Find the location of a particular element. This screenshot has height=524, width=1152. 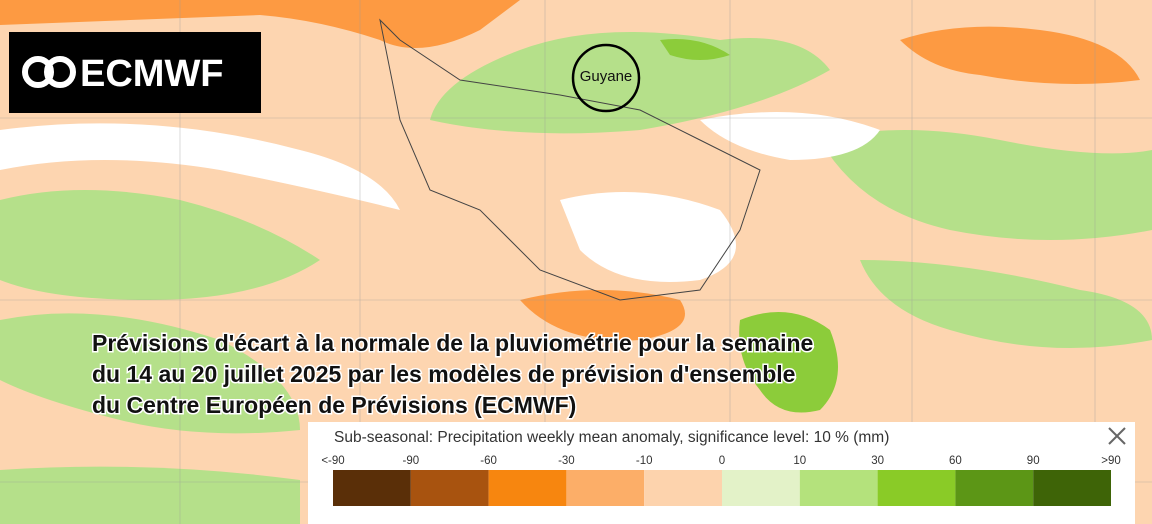

legend-label: -10 is located at coordinates (644, 461).